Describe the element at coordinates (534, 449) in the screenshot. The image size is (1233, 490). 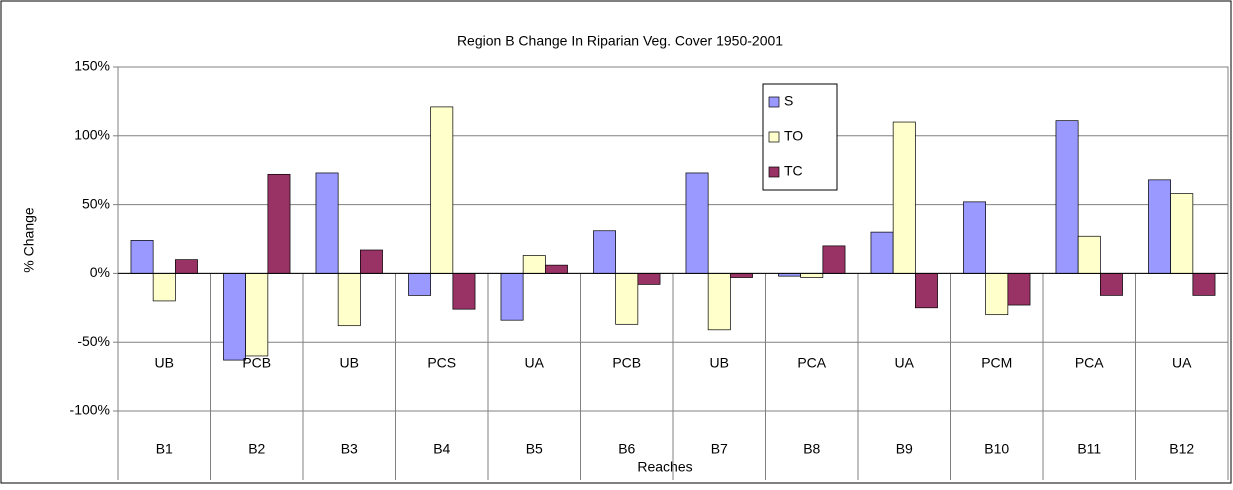
I see `x-tick-label: B5` at that location.